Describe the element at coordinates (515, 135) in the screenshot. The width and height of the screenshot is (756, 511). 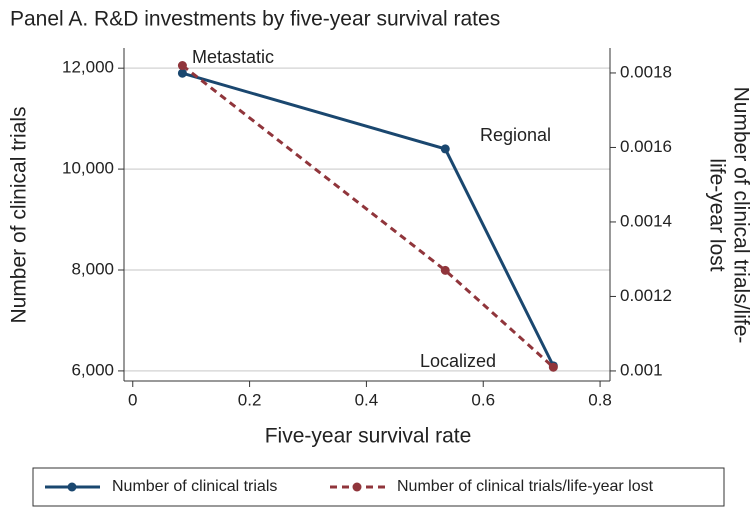
I see `point-annotation: Regional` at that location.